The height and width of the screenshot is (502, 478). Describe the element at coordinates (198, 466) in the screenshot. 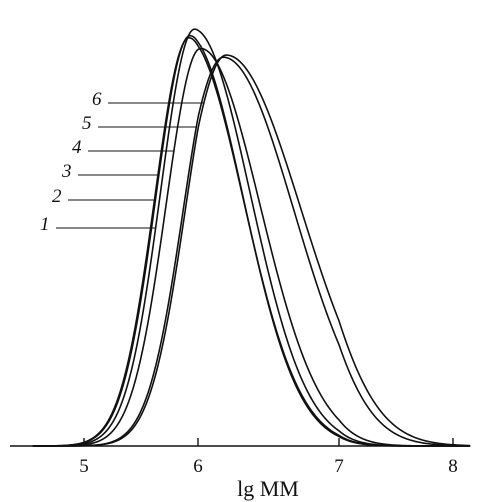

I see `x-tick-label: 6` at that location.